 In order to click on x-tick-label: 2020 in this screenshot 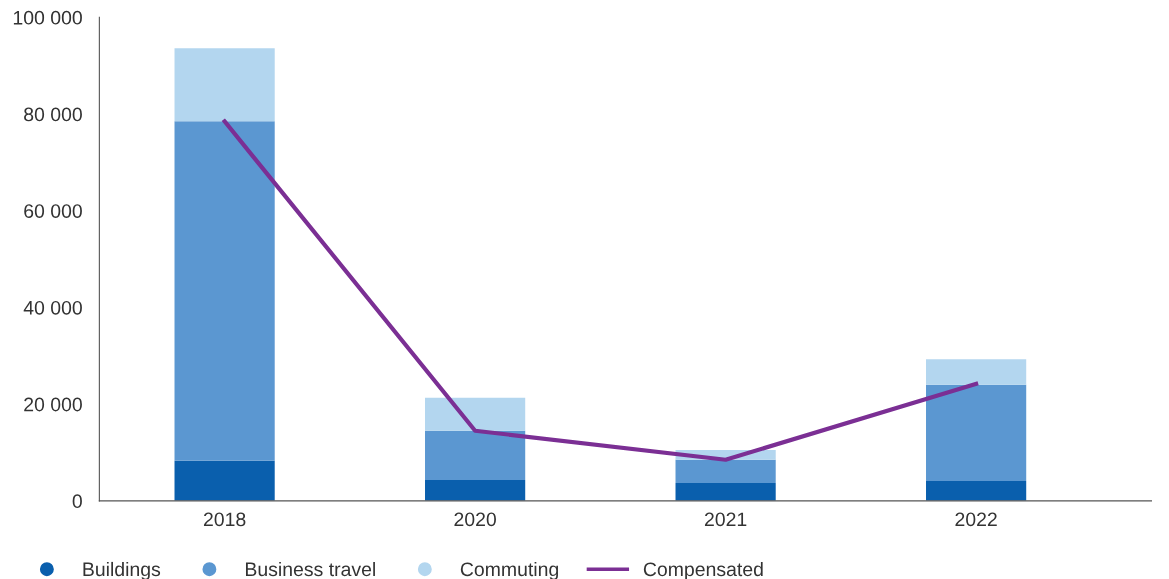, I will do `click(475, 519)`.